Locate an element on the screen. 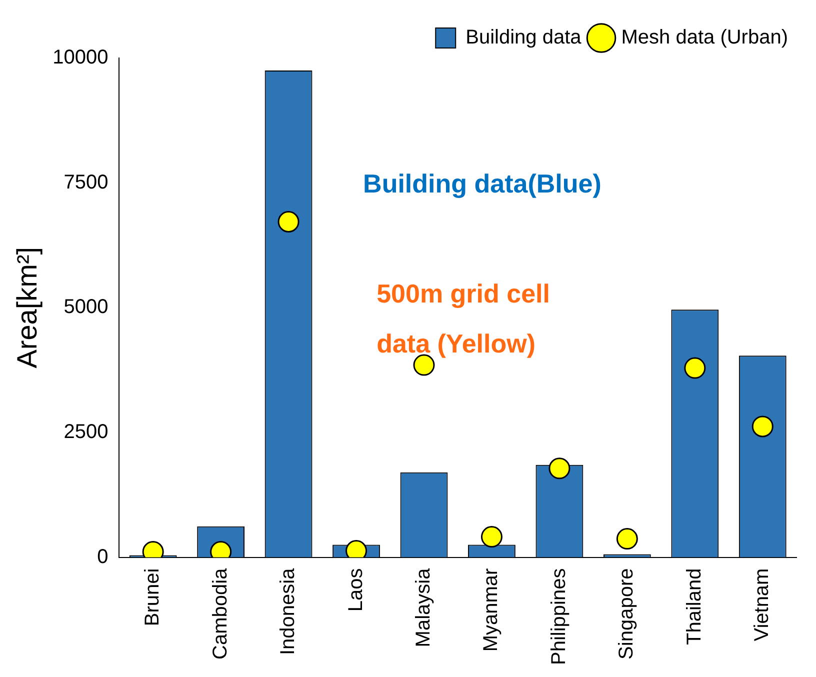 This screenshot has height=677, width=816. y-tick-label: 5000 is located at coordinates (86, 307).